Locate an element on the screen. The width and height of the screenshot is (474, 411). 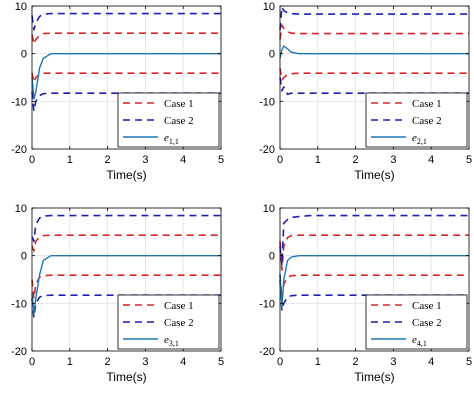
legend-label-subscript: 1,1 is located at coordinates (174, 141).